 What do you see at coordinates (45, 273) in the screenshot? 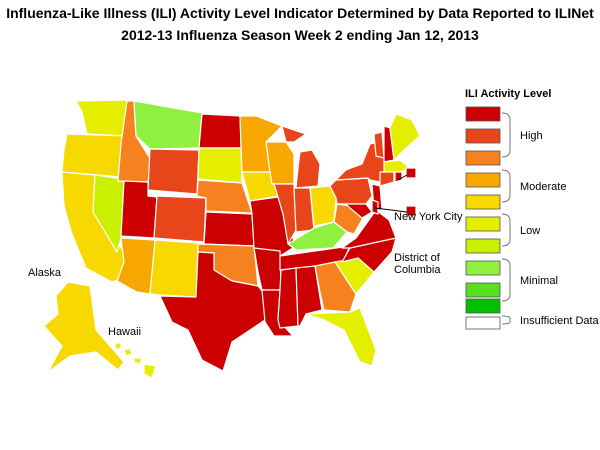
I see `alaska-label: Alaska` at bounding box center [45, 273].